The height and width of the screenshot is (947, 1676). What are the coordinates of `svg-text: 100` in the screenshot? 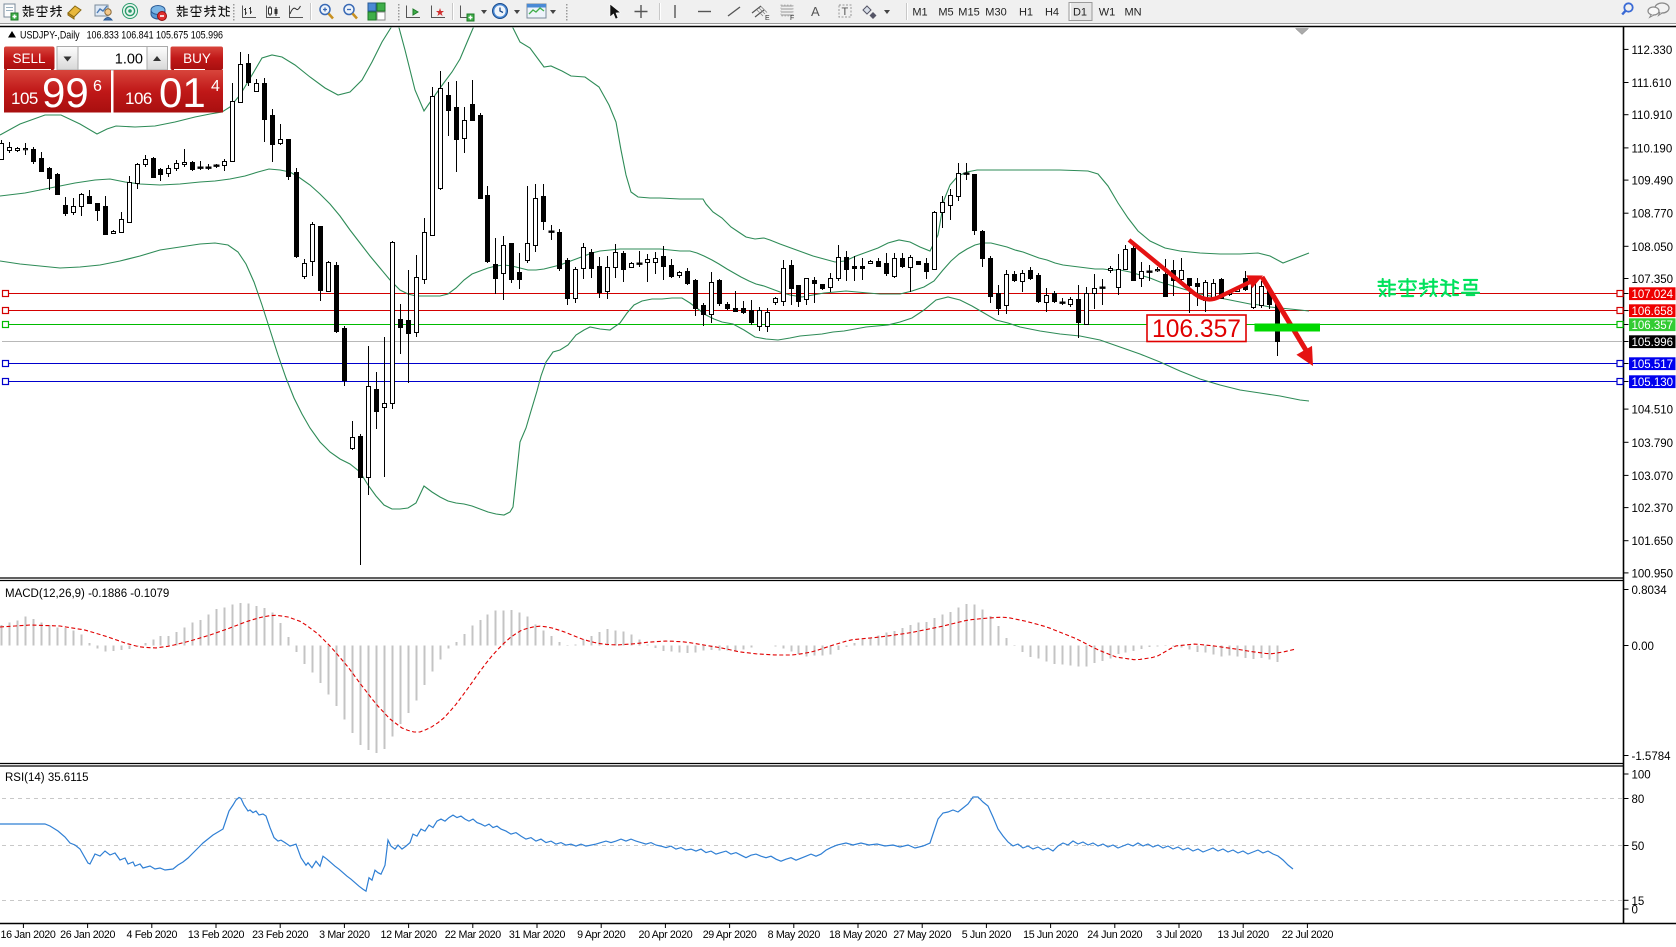 It's located at (1641, 776).